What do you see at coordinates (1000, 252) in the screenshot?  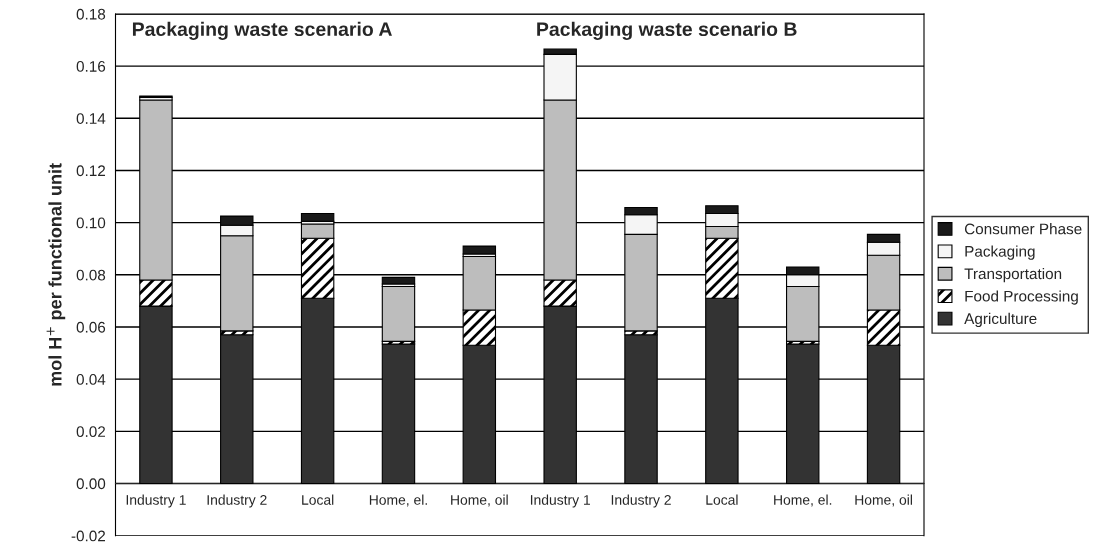 I see `legend-label: Packaging` at bounding box center [1000, 252].